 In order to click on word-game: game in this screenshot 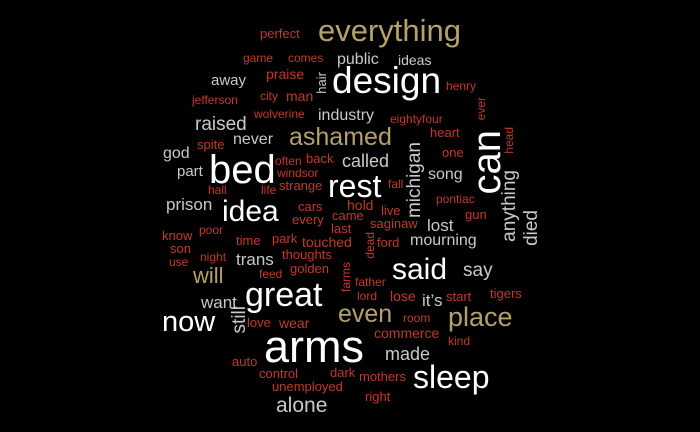, I will do `click(258, 58)`.